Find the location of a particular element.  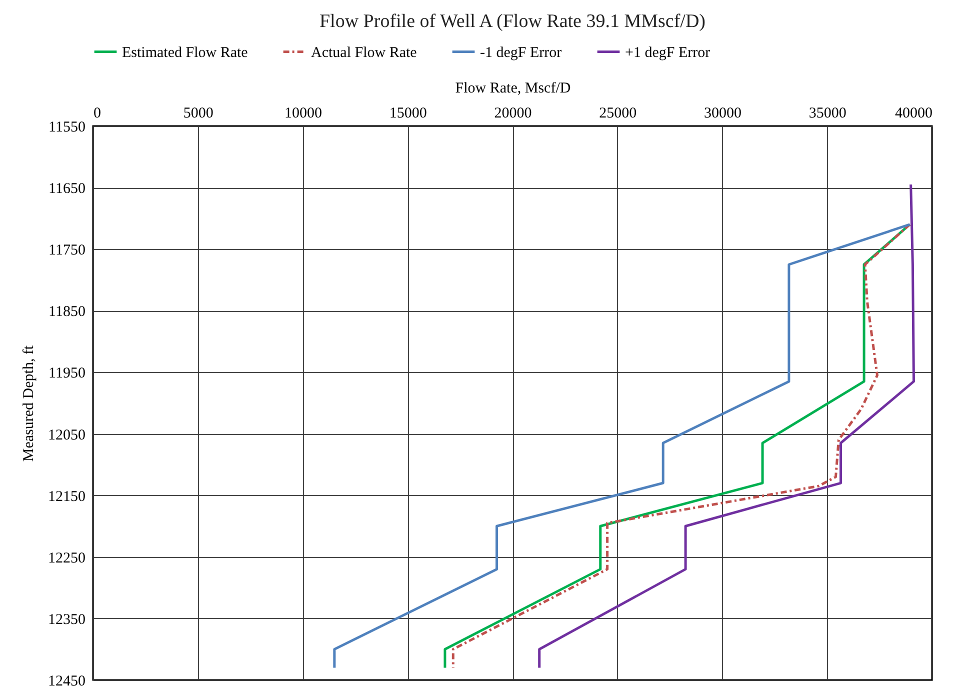

x-tick-label: 10000 is located at coordinates (303, 114).